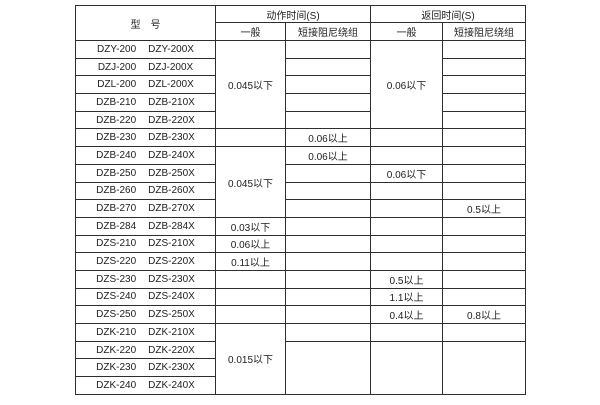 This screenshot has height=405, width=600. Describe the element at coordinates (300, 102) in the screenshot. I see `table-row: DZB-210 DZB-210X` at that location.